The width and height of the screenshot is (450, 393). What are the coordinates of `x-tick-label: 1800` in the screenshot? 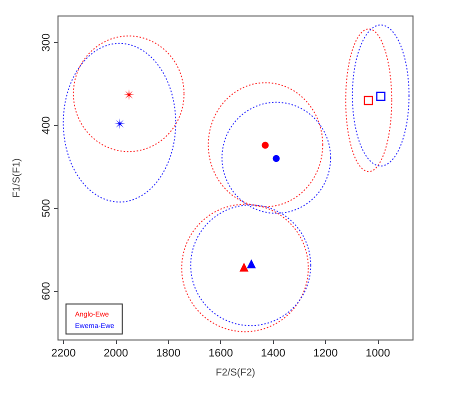 It's located at (168, 354).